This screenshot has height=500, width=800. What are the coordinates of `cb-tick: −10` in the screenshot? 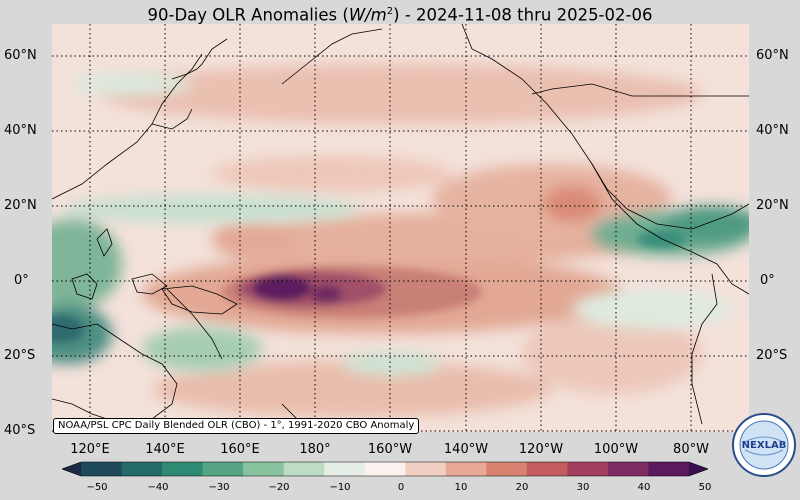 It's located at (340, 487).